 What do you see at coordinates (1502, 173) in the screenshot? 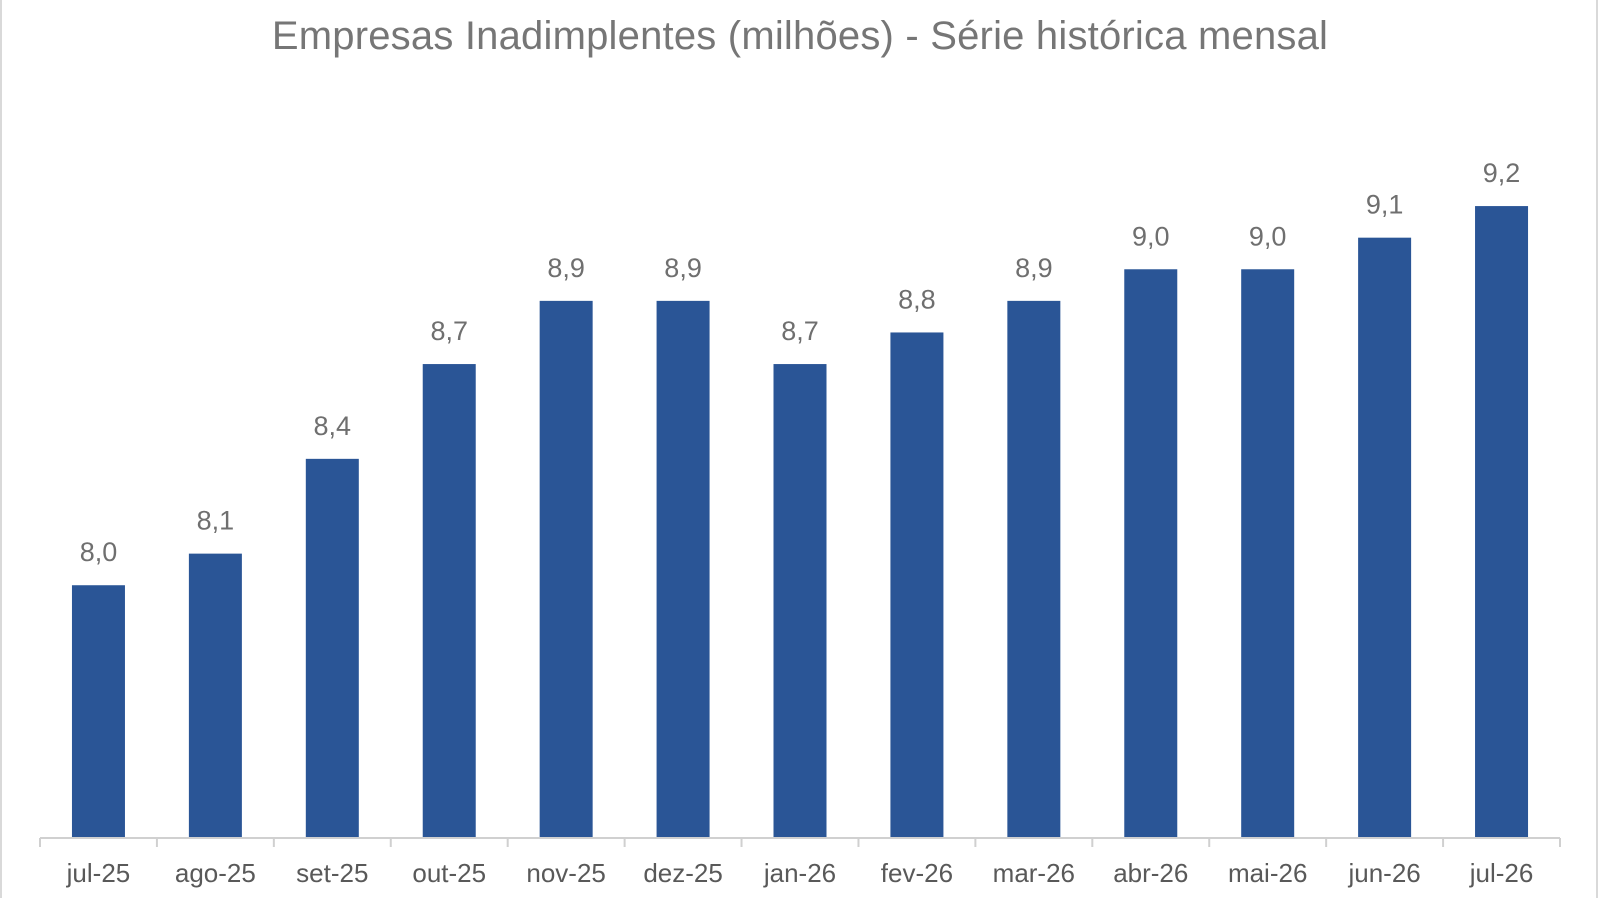
I see `data-label-jul-26: 9,2` at bounding box center [1502, 173].